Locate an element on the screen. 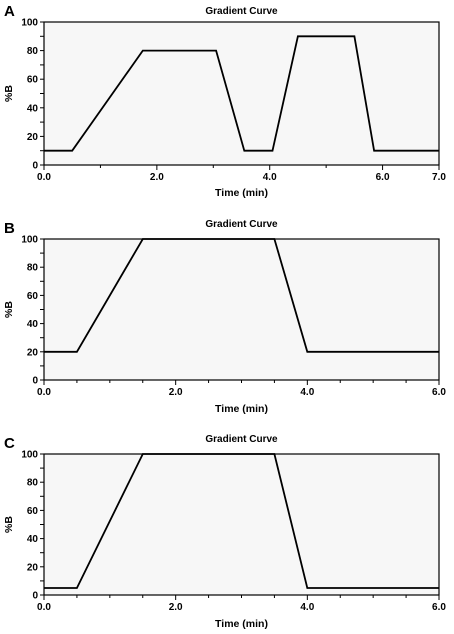 This screenshot has height=634, width=454. panel-letter: B is located at coordinates (9, 228).